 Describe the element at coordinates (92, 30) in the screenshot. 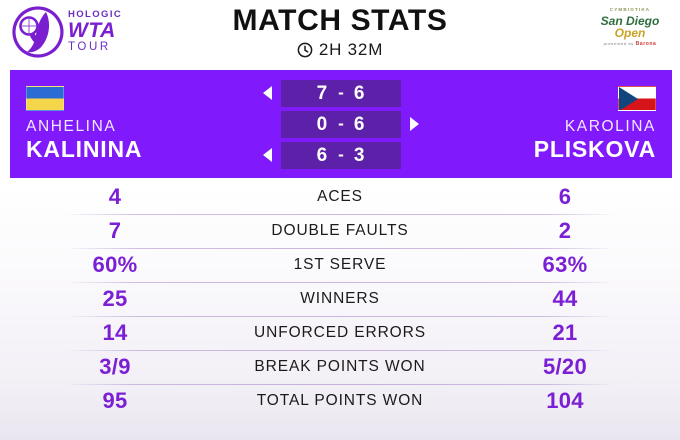

I see `wta-label: WTA` at that location.